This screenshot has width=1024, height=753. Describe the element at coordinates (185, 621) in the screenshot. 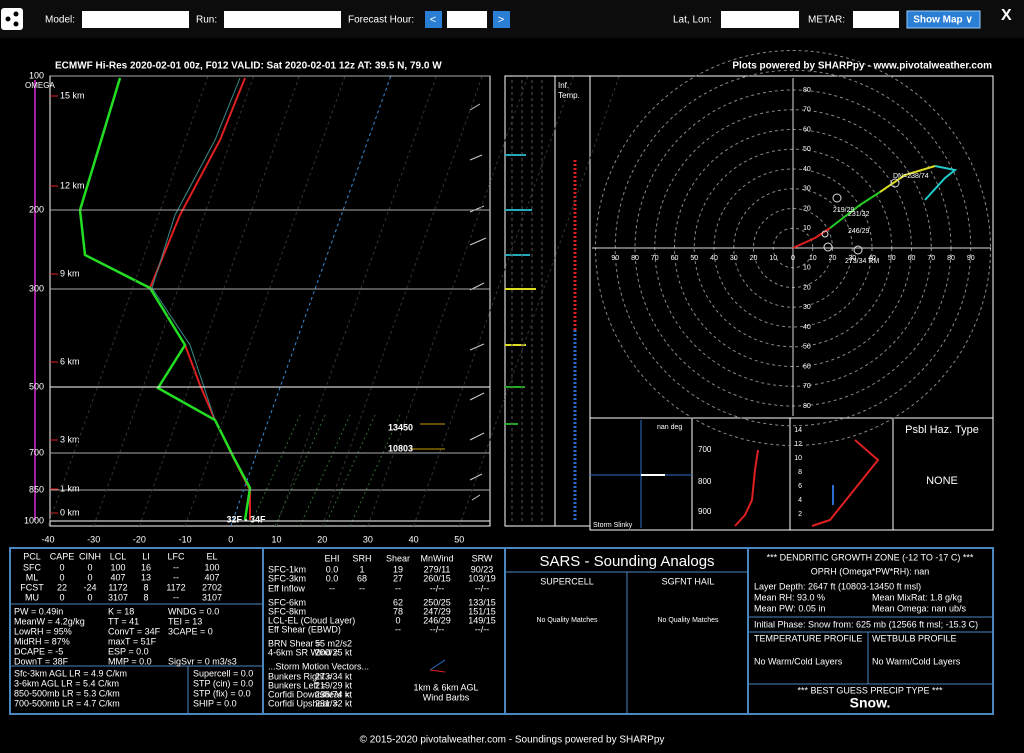

I see `index: TEI = 13` at that location.